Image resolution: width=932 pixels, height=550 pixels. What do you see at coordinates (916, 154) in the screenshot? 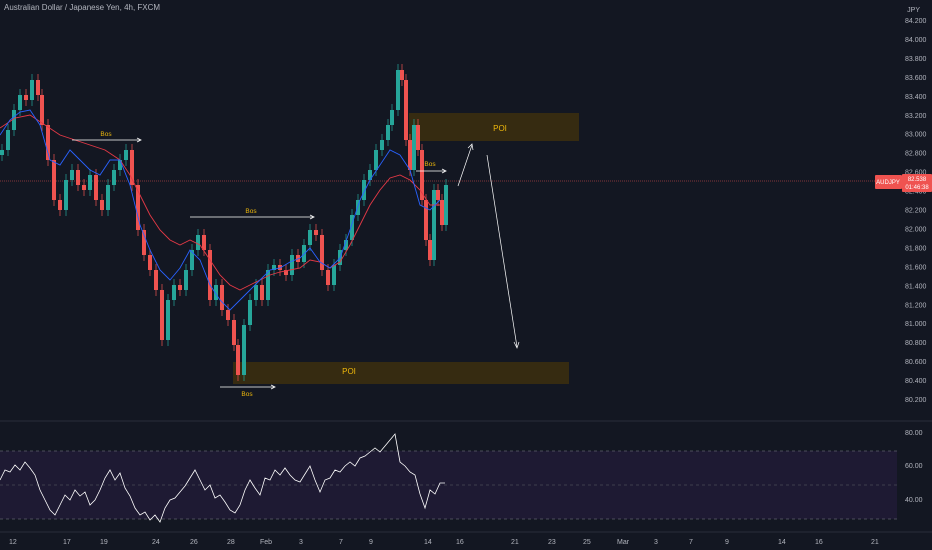
I see `price-tick-label: 82.800` at bounding box center [916, 154].